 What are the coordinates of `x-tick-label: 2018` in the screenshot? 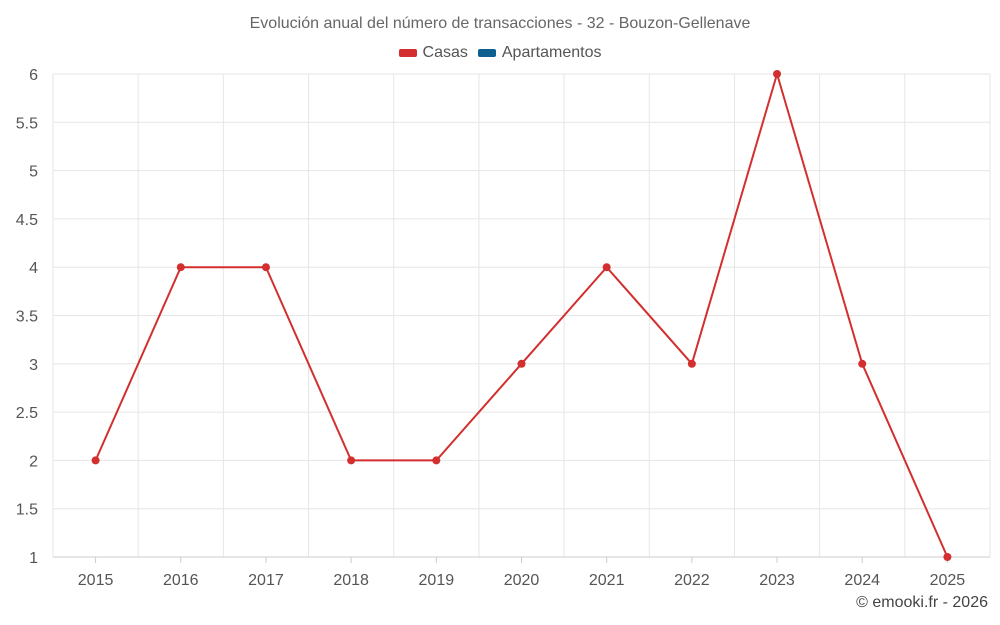 It's located at (351, 580).